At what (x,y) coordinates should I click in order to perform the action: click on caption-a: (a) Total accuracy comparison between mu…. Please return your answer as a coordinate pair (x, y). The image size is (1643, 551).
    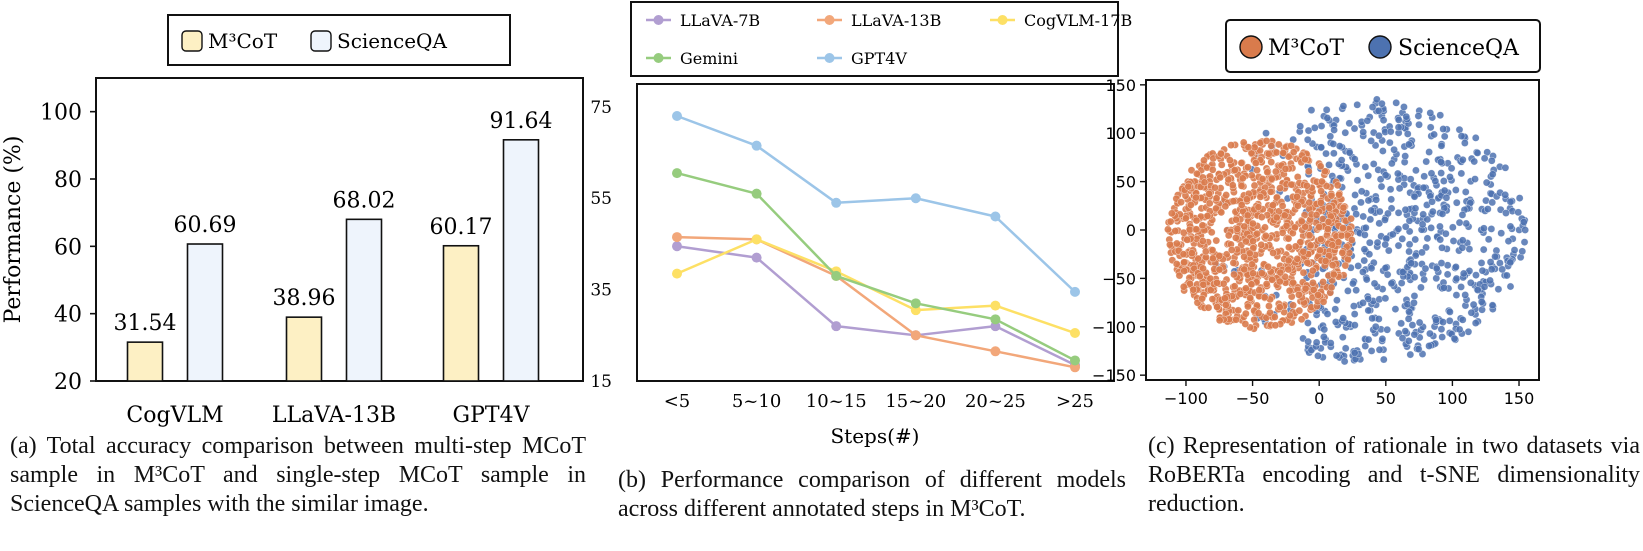
    Looking at the image, I should click on (298, 475).